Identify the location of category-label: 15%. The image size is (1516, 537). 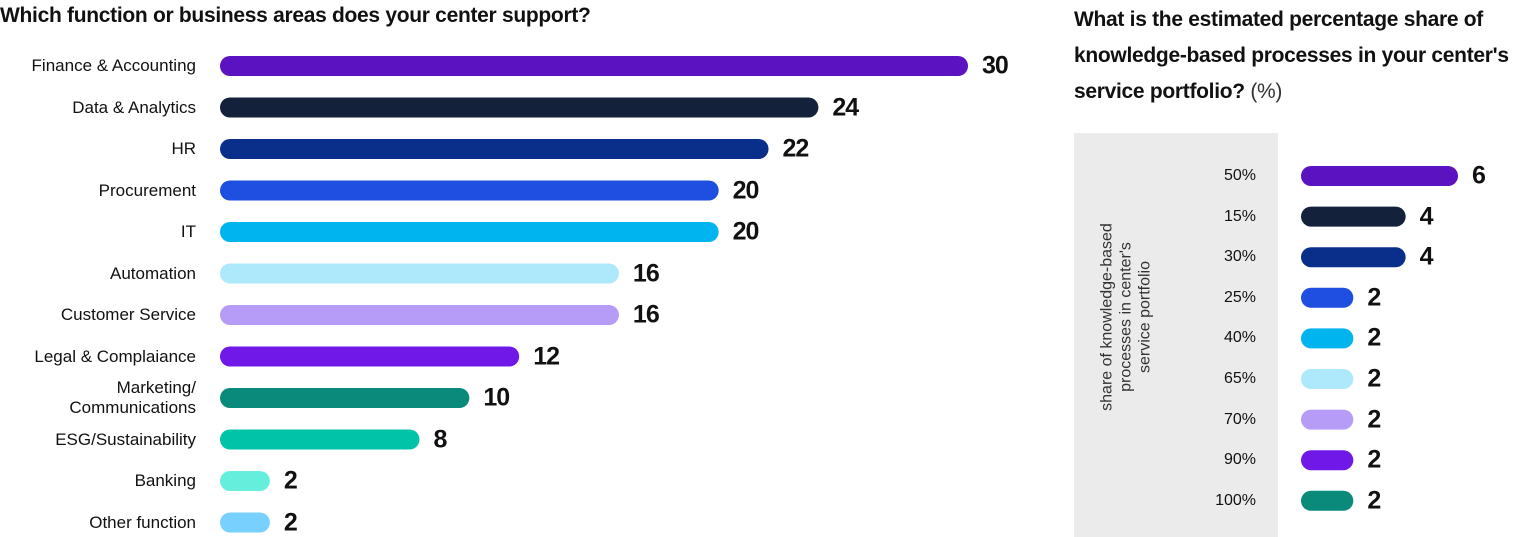
(1239, 216).